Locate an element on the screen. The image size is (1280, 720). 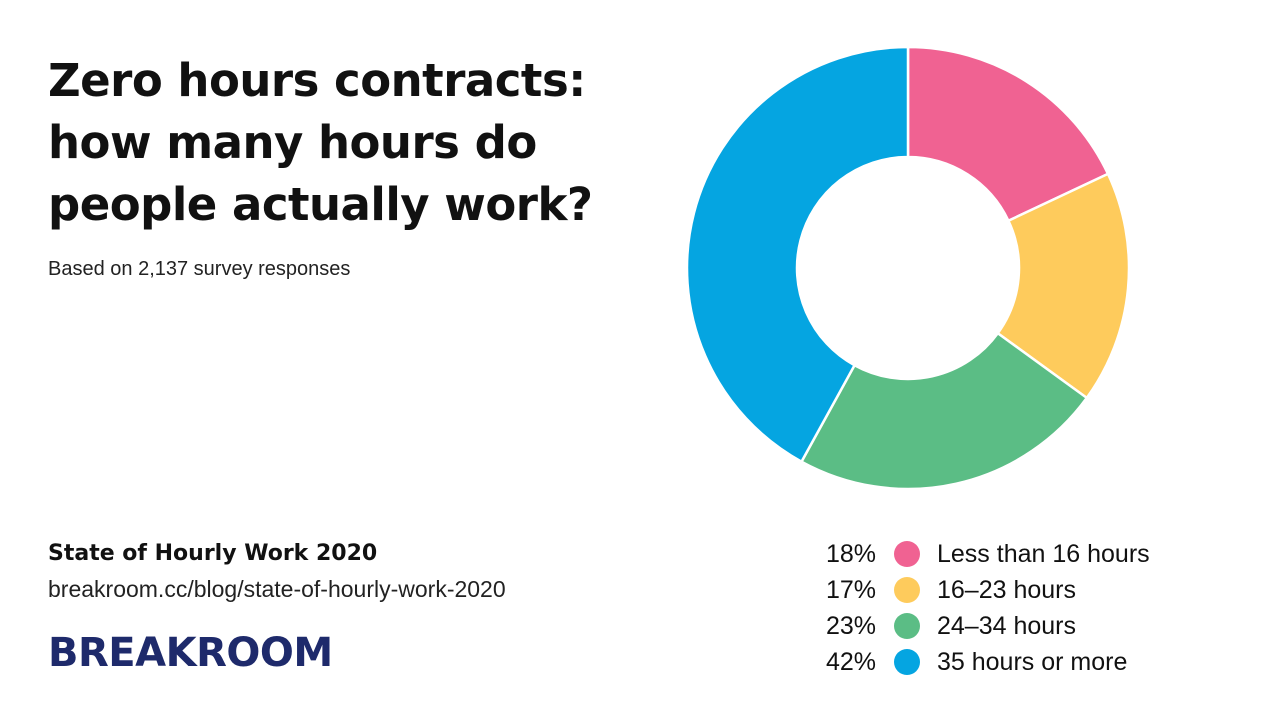
legend-label: 35 hours or more is located at coordinates (1032, 661).